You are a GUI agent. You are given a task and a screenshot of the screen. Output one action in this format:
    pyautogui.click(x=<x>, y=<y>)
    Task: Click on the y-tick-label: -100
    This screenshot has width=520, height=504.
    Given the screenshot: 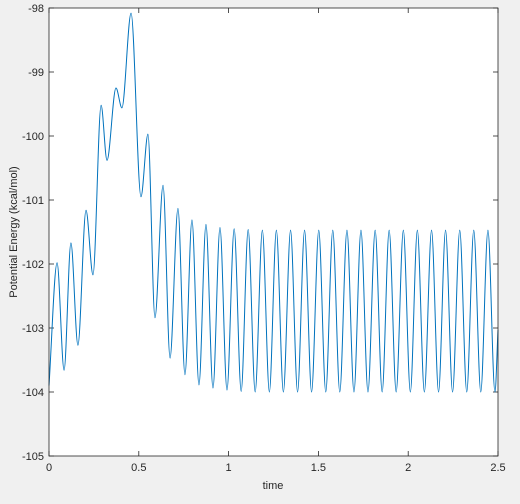 What is the action you would take?
    pyautogui.click(x=33, y=137)
    